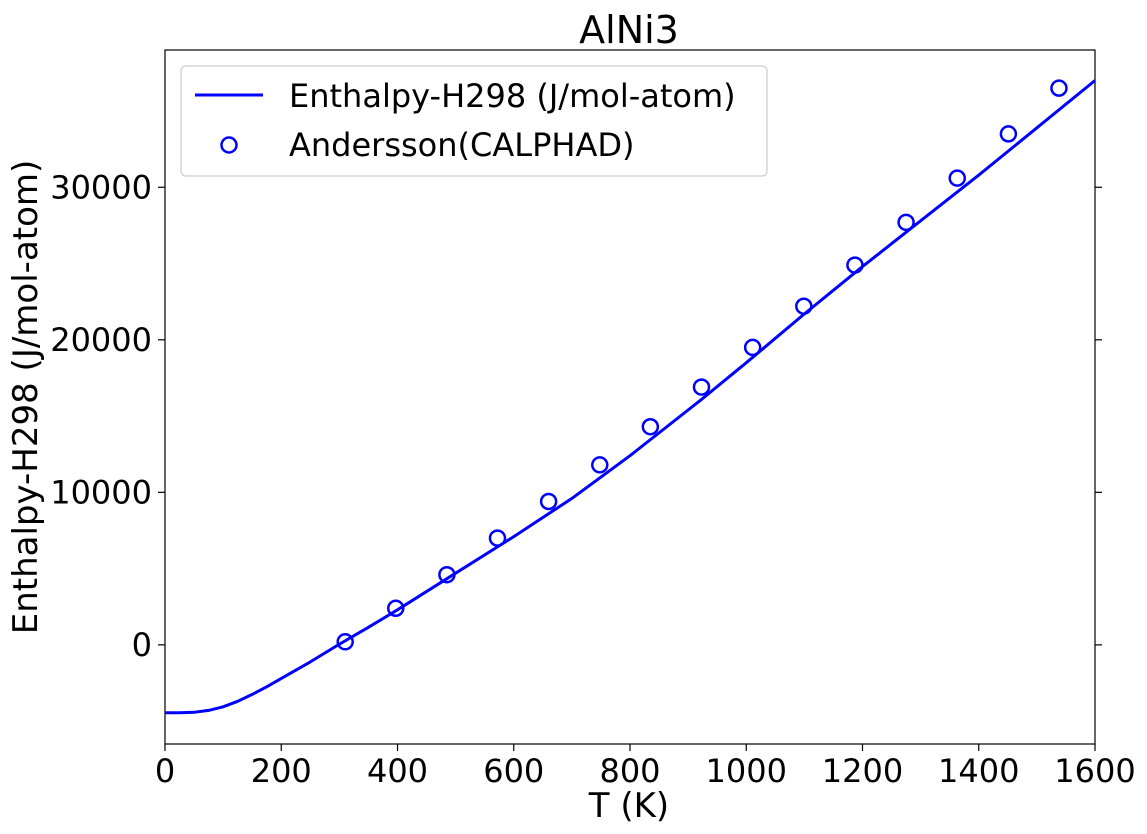  I want to click on x-tick-label: 200, so click(281, 771).